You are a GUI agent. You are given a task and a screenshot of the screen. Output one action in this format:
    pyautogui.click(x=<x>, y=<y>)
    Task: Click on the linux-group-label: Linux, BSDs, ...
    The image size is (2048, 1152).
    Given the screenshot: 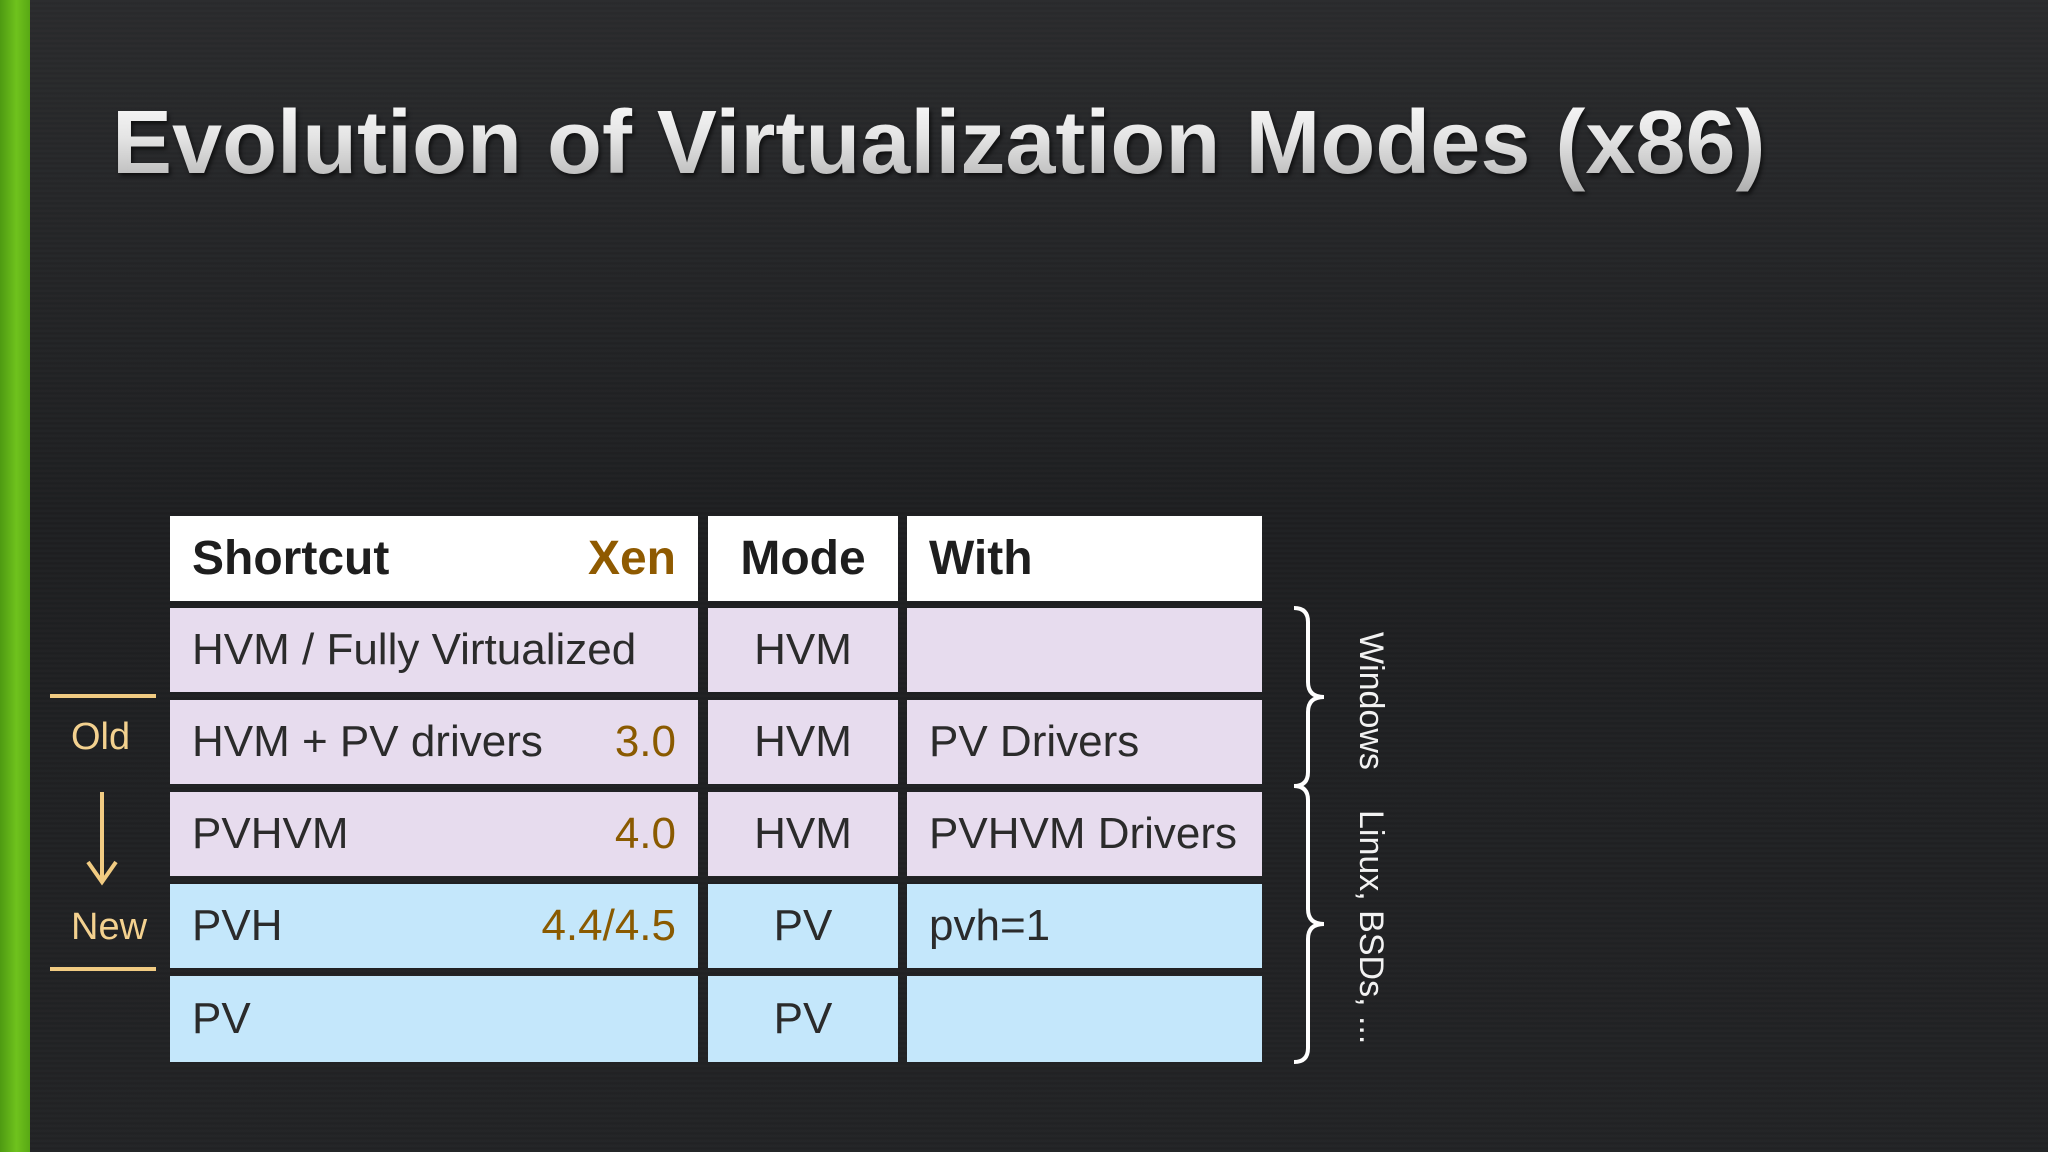 What is the action you would take?
    pyautogui.click(x=1371, y=927)
    